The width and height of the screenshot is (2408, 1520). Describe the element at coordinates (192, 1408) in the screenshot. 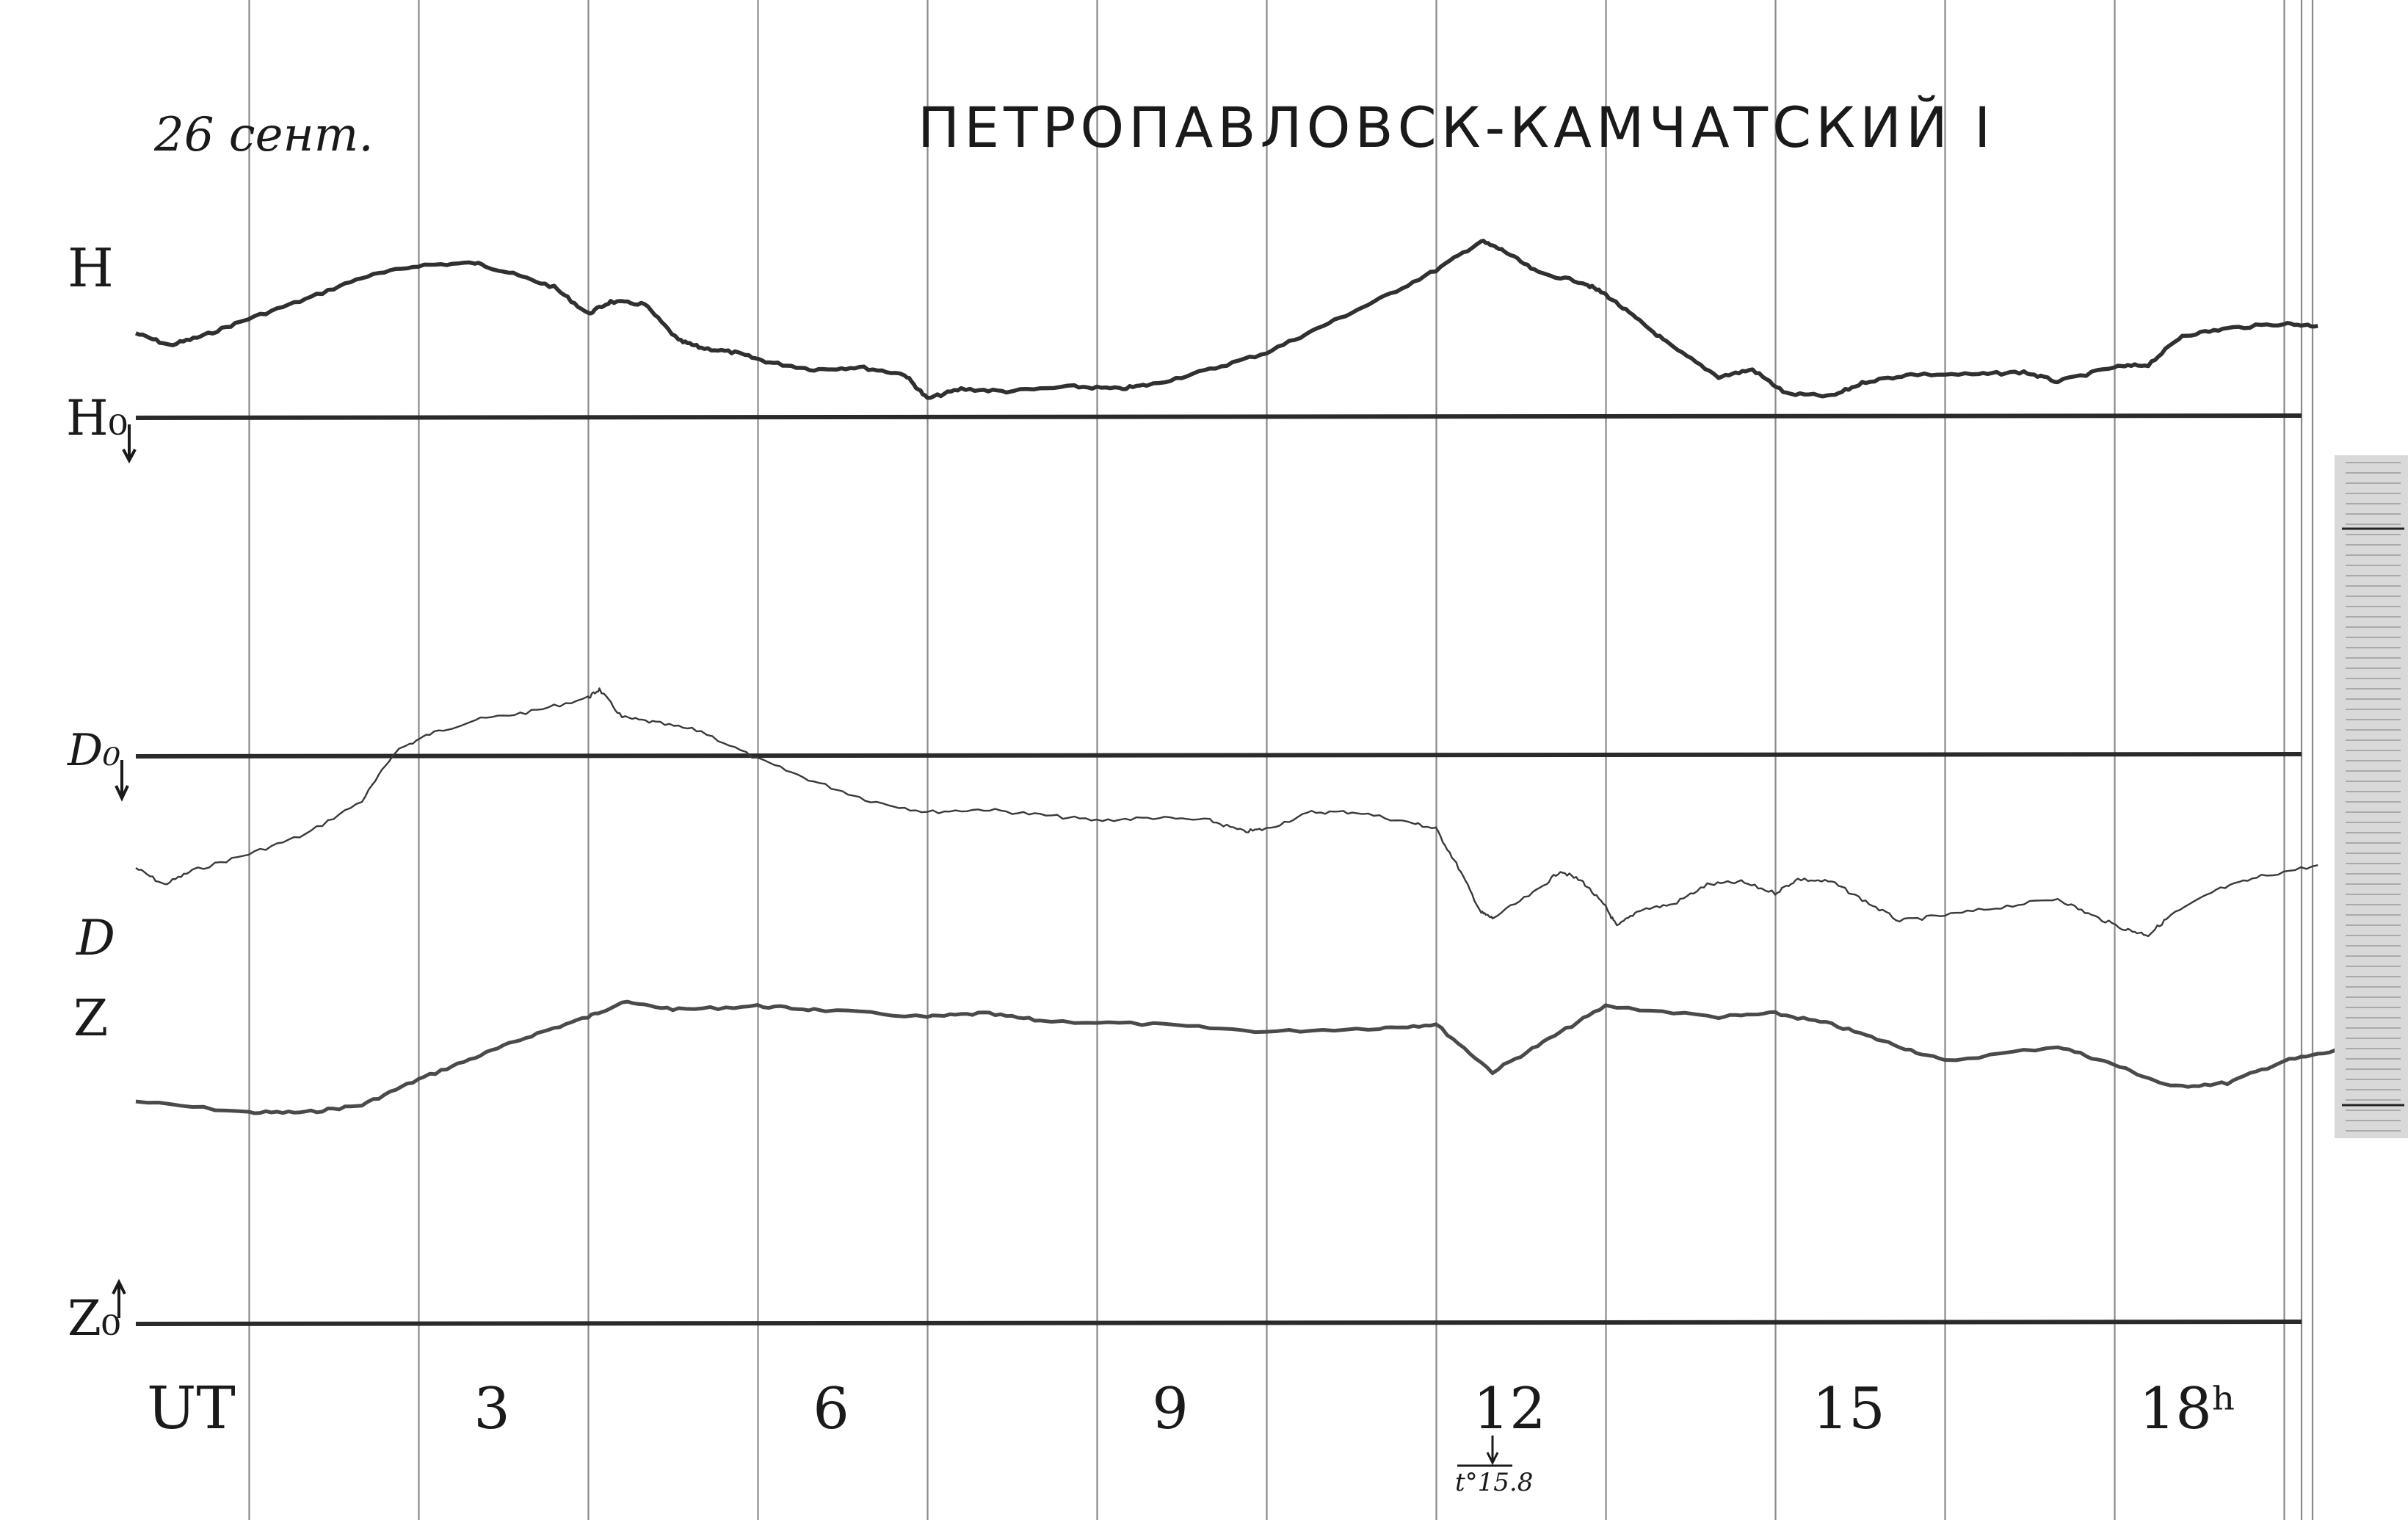

I see `x-axis-label: UT` at that location.